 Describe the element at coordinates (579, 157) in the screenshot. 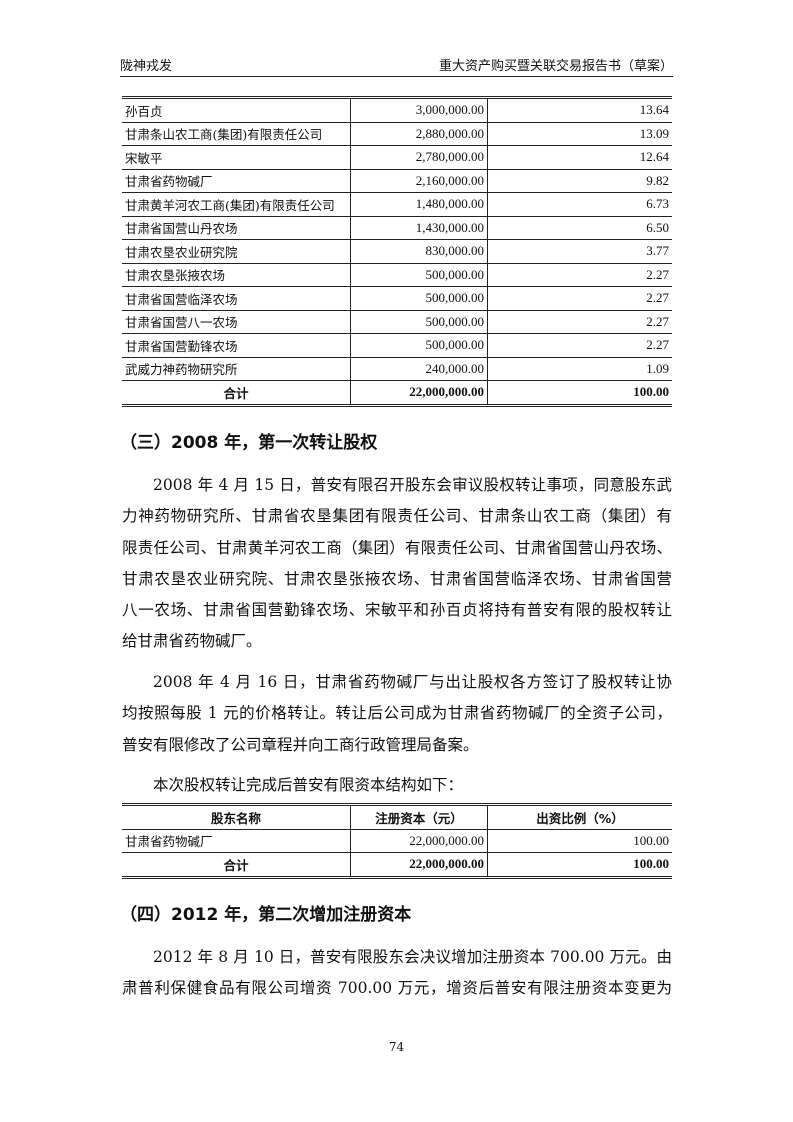

I see `ratio-cell: 12.64` at that location.